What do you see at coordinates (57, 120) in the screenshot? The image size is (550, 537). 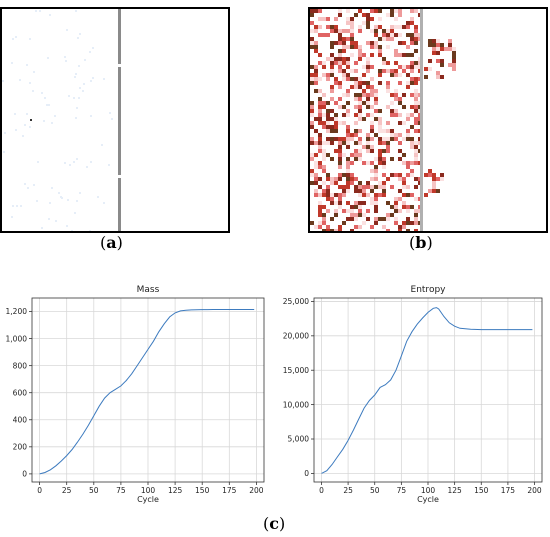 I see `panel-a-cells` at bounding box center [57, 120].